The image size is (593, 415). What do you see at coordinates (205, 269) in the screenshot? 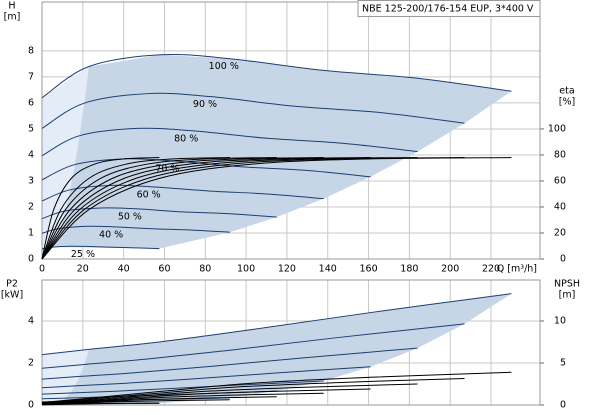
I see `x-tick-label: 80` at bounding box center [205, 269].